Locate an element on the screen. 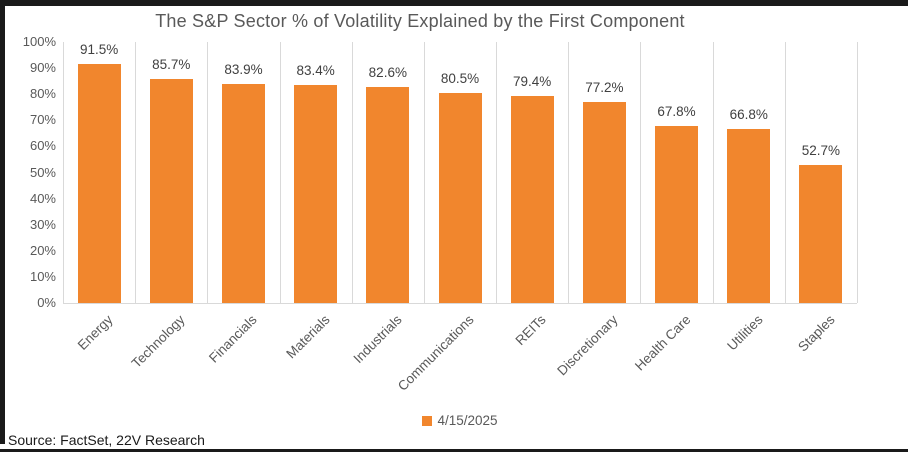 The width and height of the screenshot is (908, 457). bar-value-label: 80.5% is located at coordinates (460, 78).